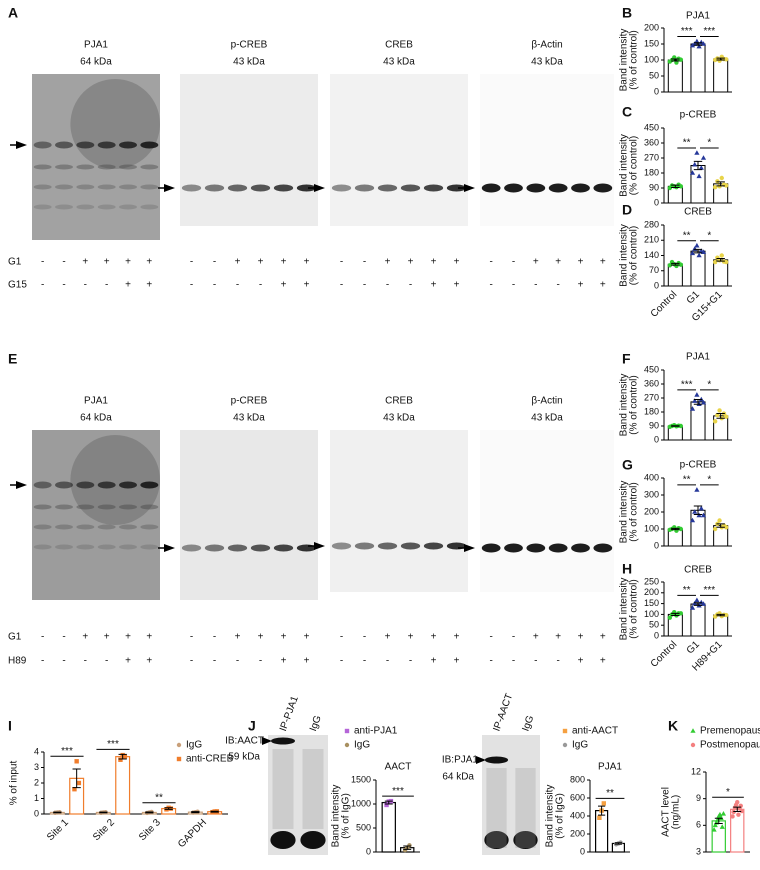 This screenshot has width=760, height=870. I want to click on blot-size: 64 kDa, so click(96, 418).